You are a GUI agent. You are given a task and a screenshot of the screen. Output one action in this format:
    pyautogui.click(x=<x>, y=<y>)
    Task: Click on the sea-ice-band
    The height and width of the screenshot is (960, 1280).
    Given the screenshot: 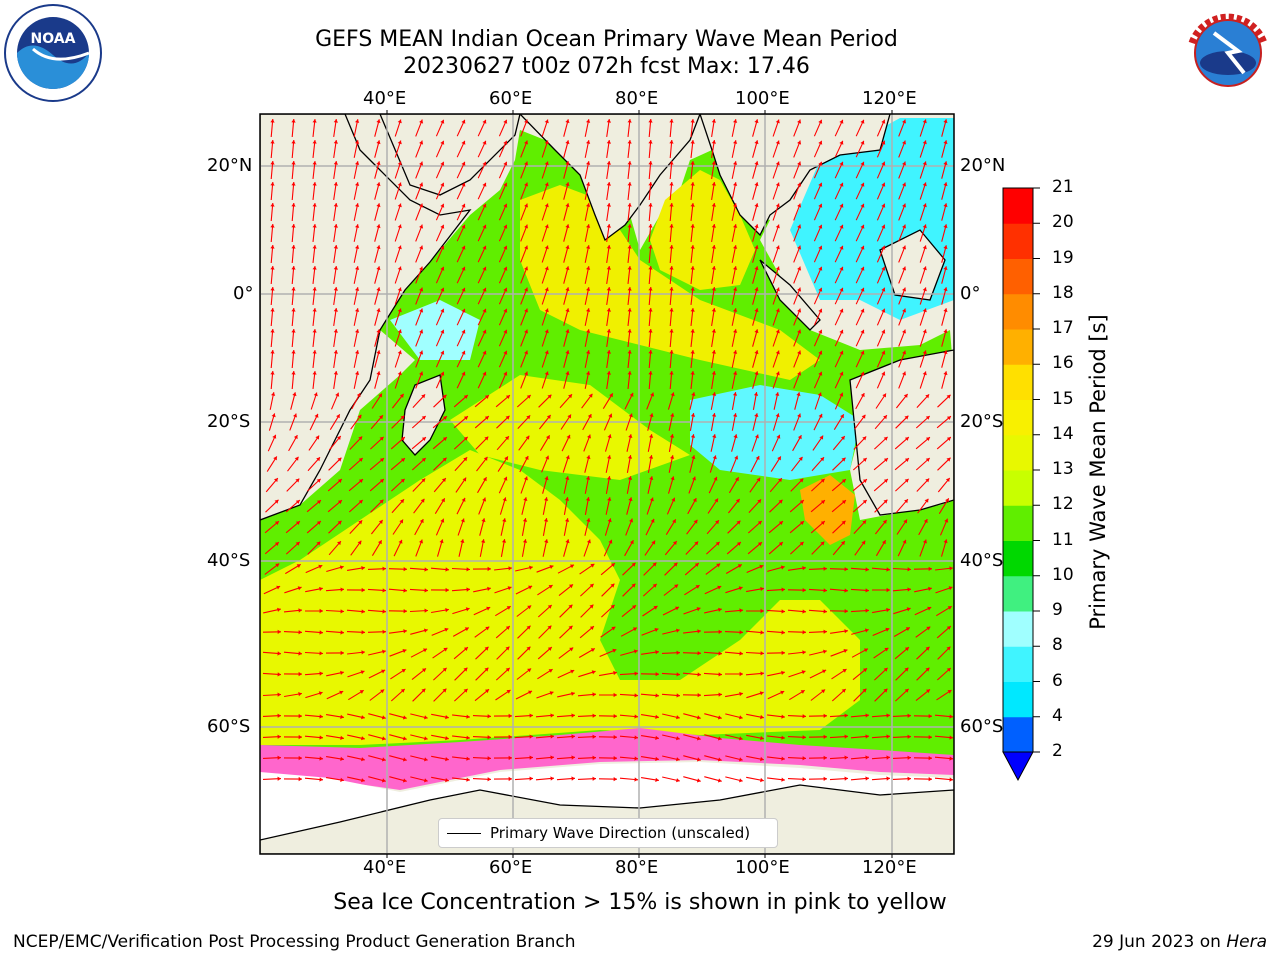 What is the action you would take?
    pyautogui.click(x=607, y=759)
    